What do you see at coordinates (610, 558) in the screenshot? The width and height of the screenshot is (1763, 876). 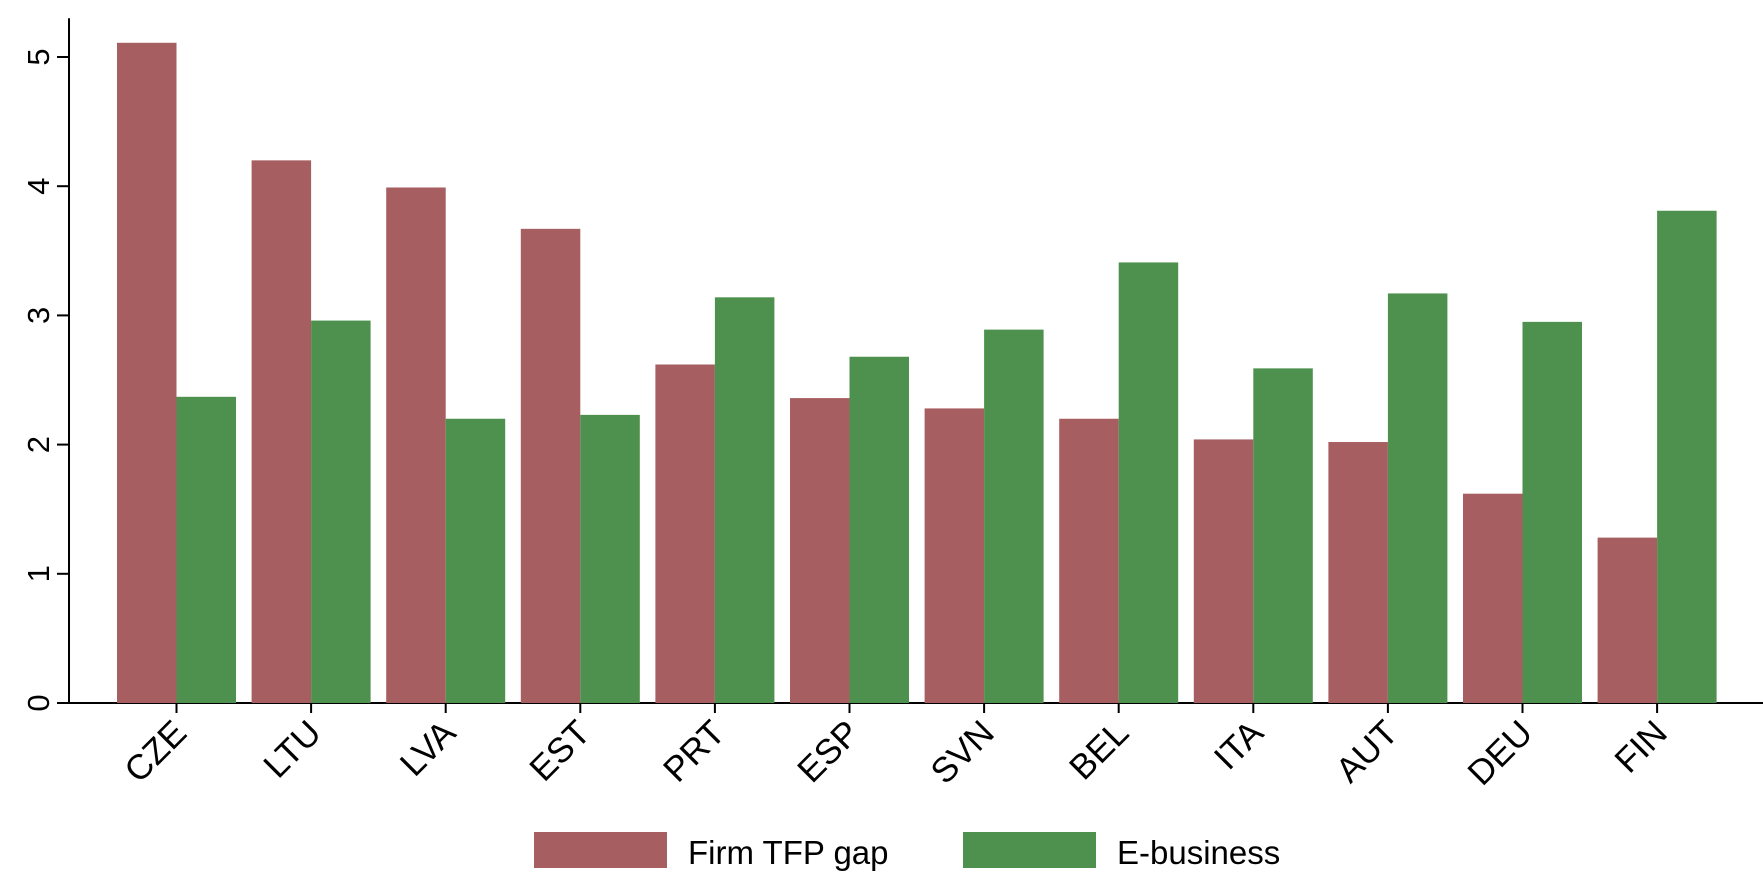 I see `bar-est-e-business` at bounding box center [610, 558].